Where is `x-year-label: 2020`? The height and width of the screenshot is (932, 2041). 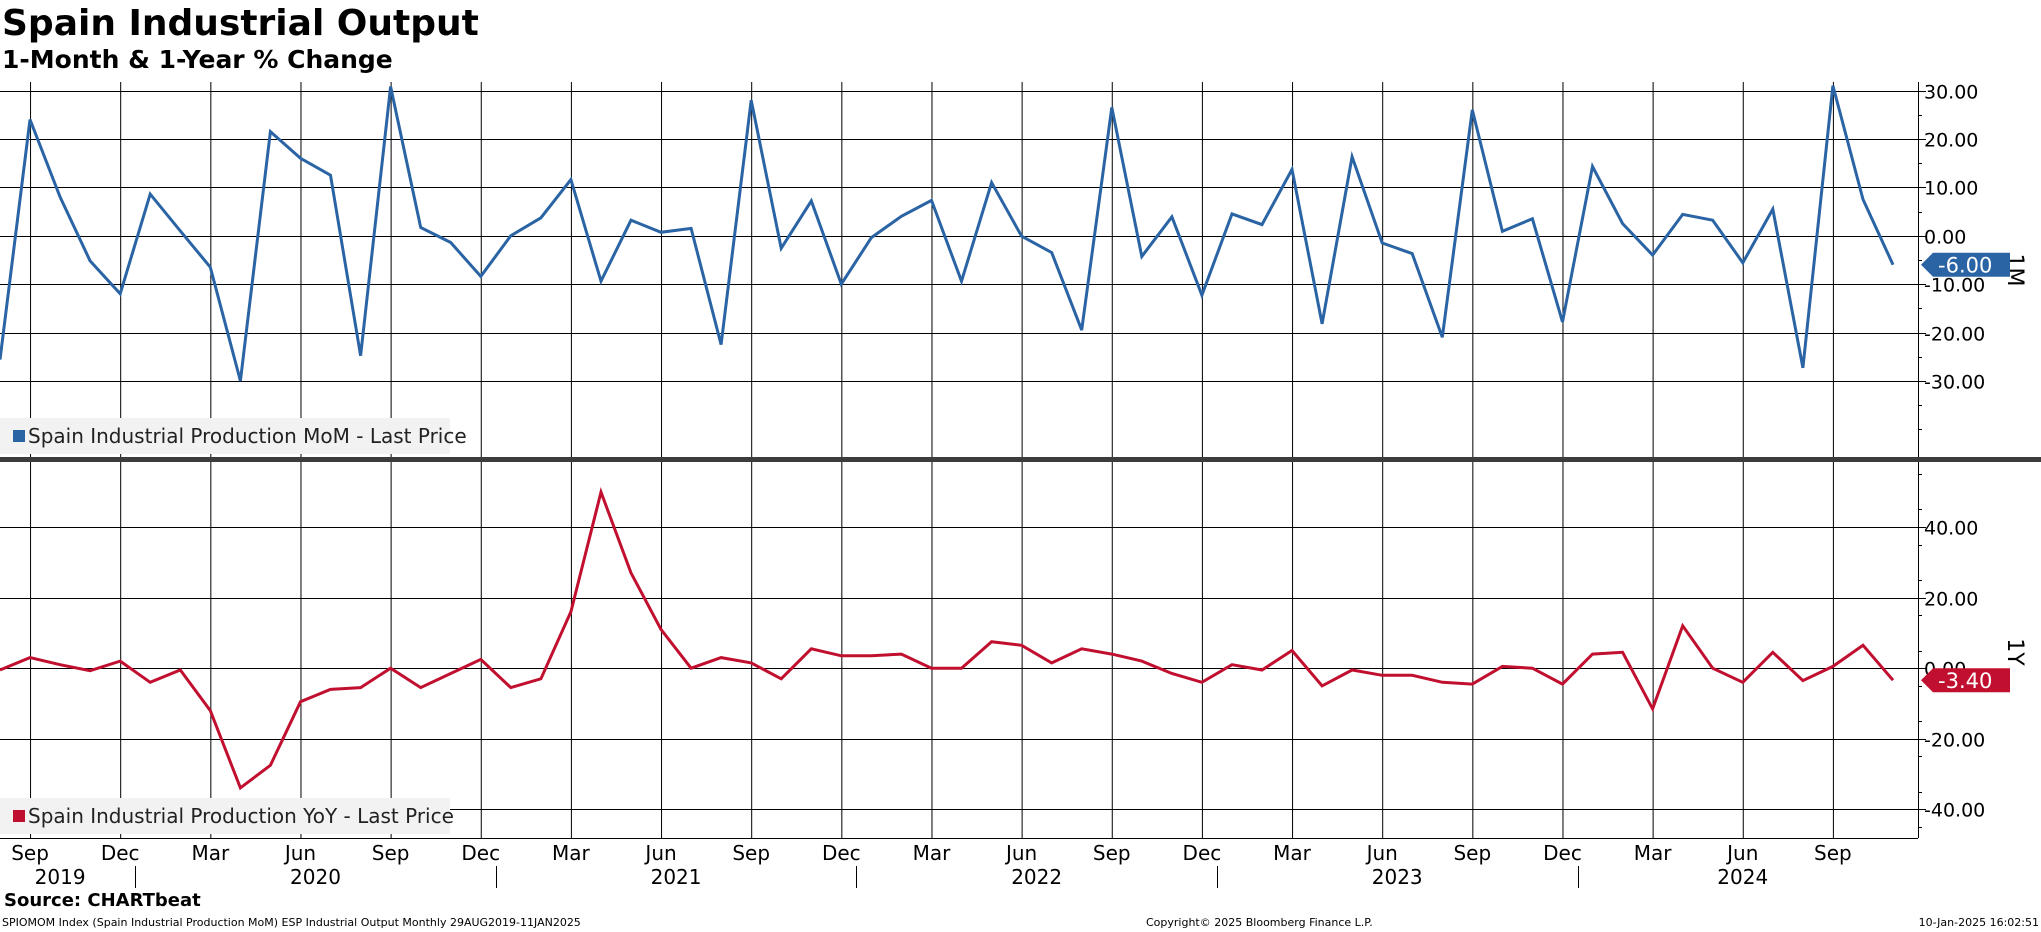 x-year-label: 2020 is located at coordinates (315, 877).